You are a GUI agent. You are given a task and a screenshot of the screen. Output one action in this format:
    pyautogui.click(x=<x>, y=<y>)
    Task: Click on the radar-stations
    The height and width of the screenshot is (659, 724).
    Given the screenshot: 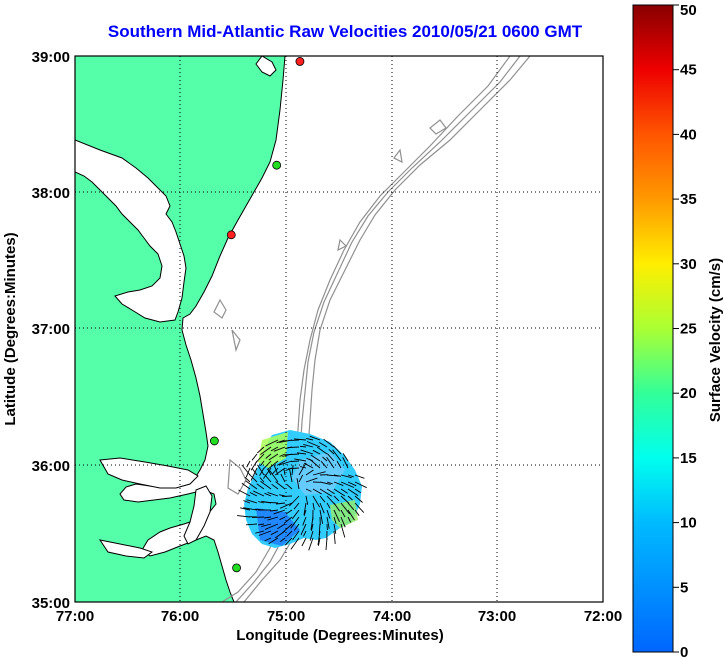 What is the action you would take?
    pyautogui.click(x=257, y=315)
    